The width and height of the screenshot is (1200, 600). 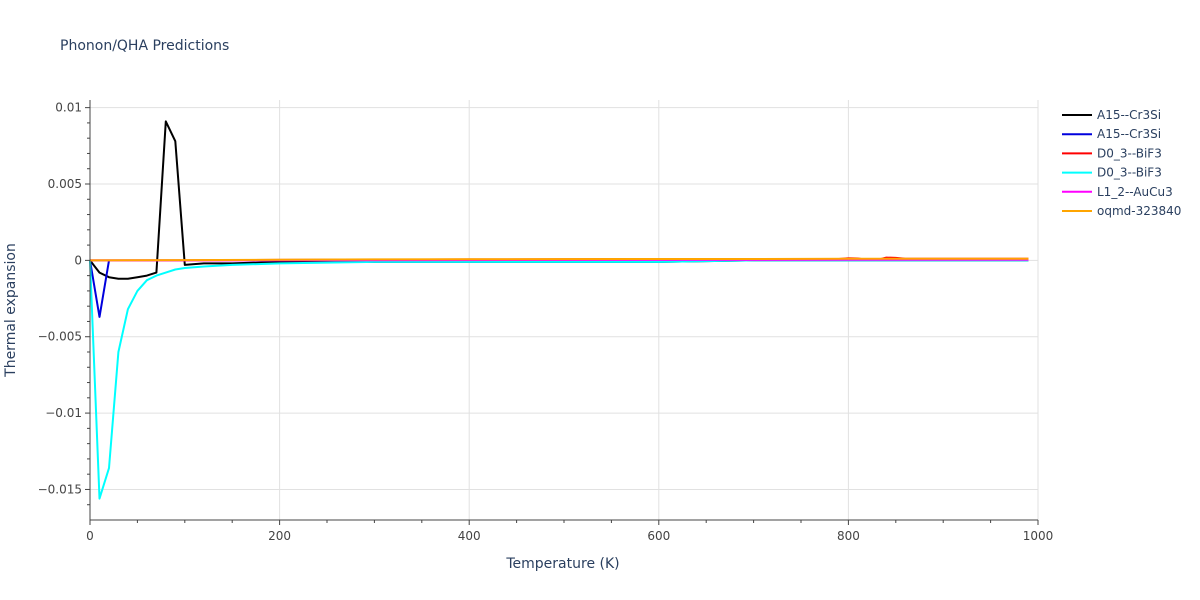 What do you see at coordinates (78, 260) in the screenshot?
I see `y-tick-label: 0` at bounding box center [78, 260].